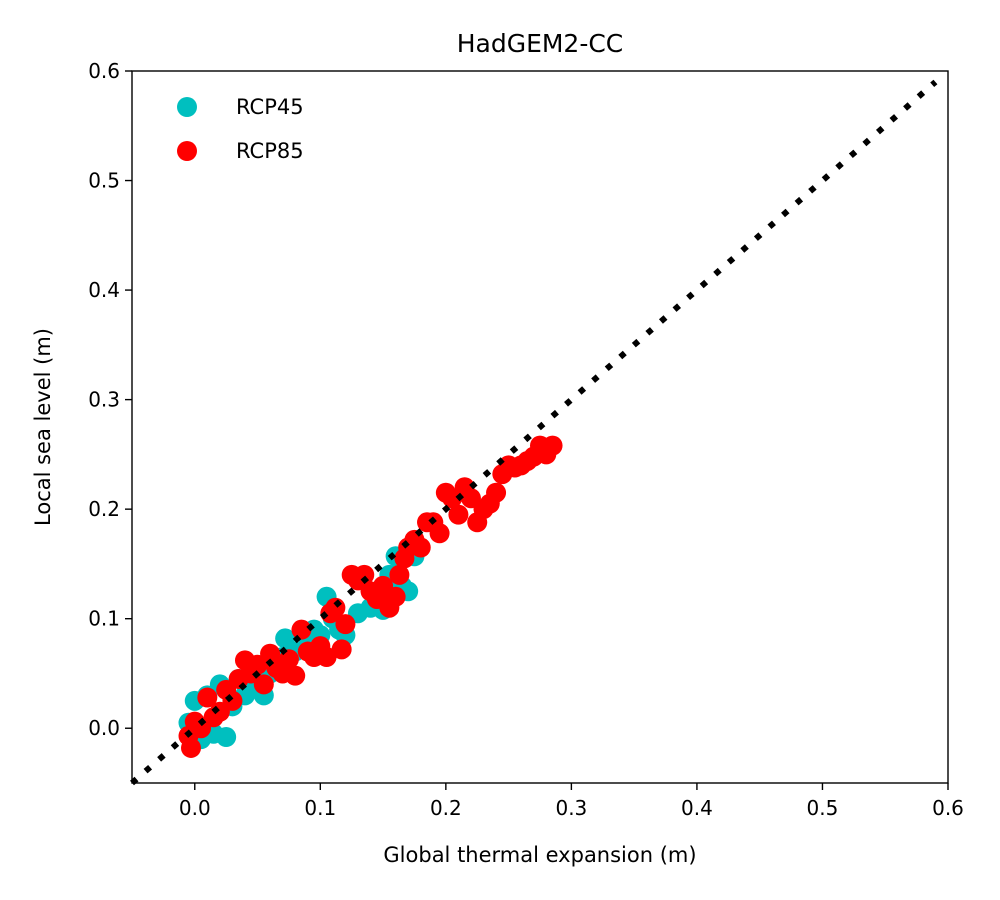  Describe the element at coordinates (104, 71) in the screenshot. I see `y-tick-label: 0.6` at that location.